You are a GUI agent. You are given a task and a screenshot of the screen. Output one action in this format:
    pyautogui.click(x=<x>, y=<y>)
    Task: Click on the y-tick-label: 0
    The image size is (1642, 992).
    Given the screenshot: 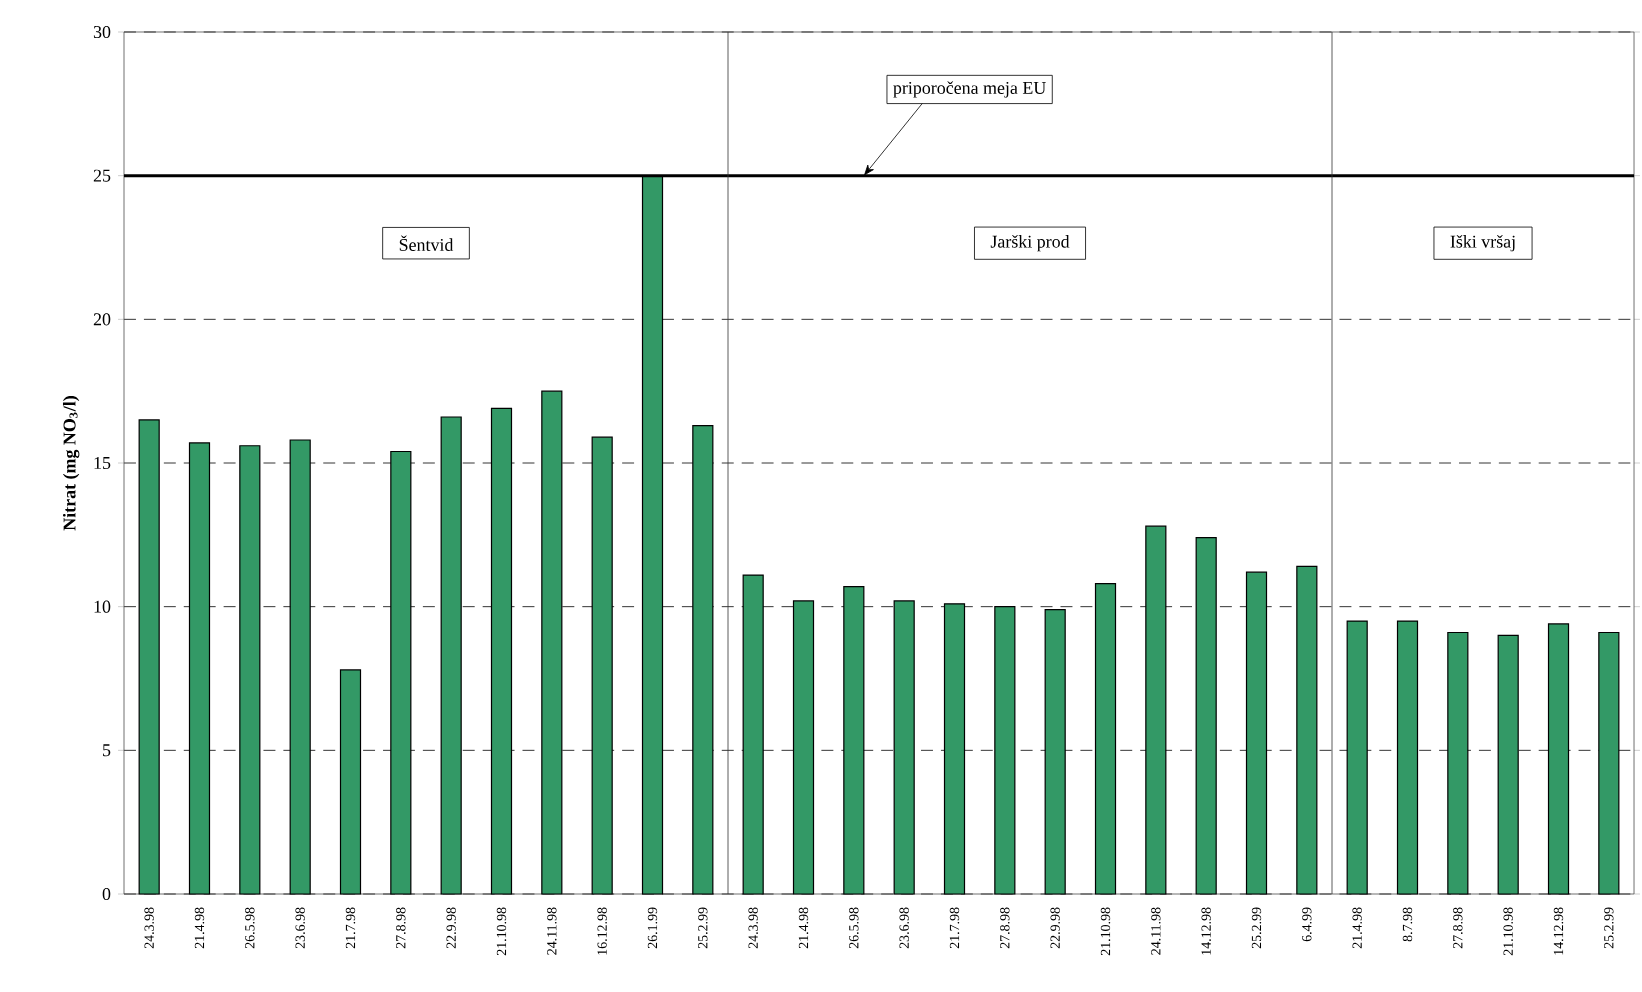 What is the action you would take?
    pyautogui.click(x=106, y=894)
    